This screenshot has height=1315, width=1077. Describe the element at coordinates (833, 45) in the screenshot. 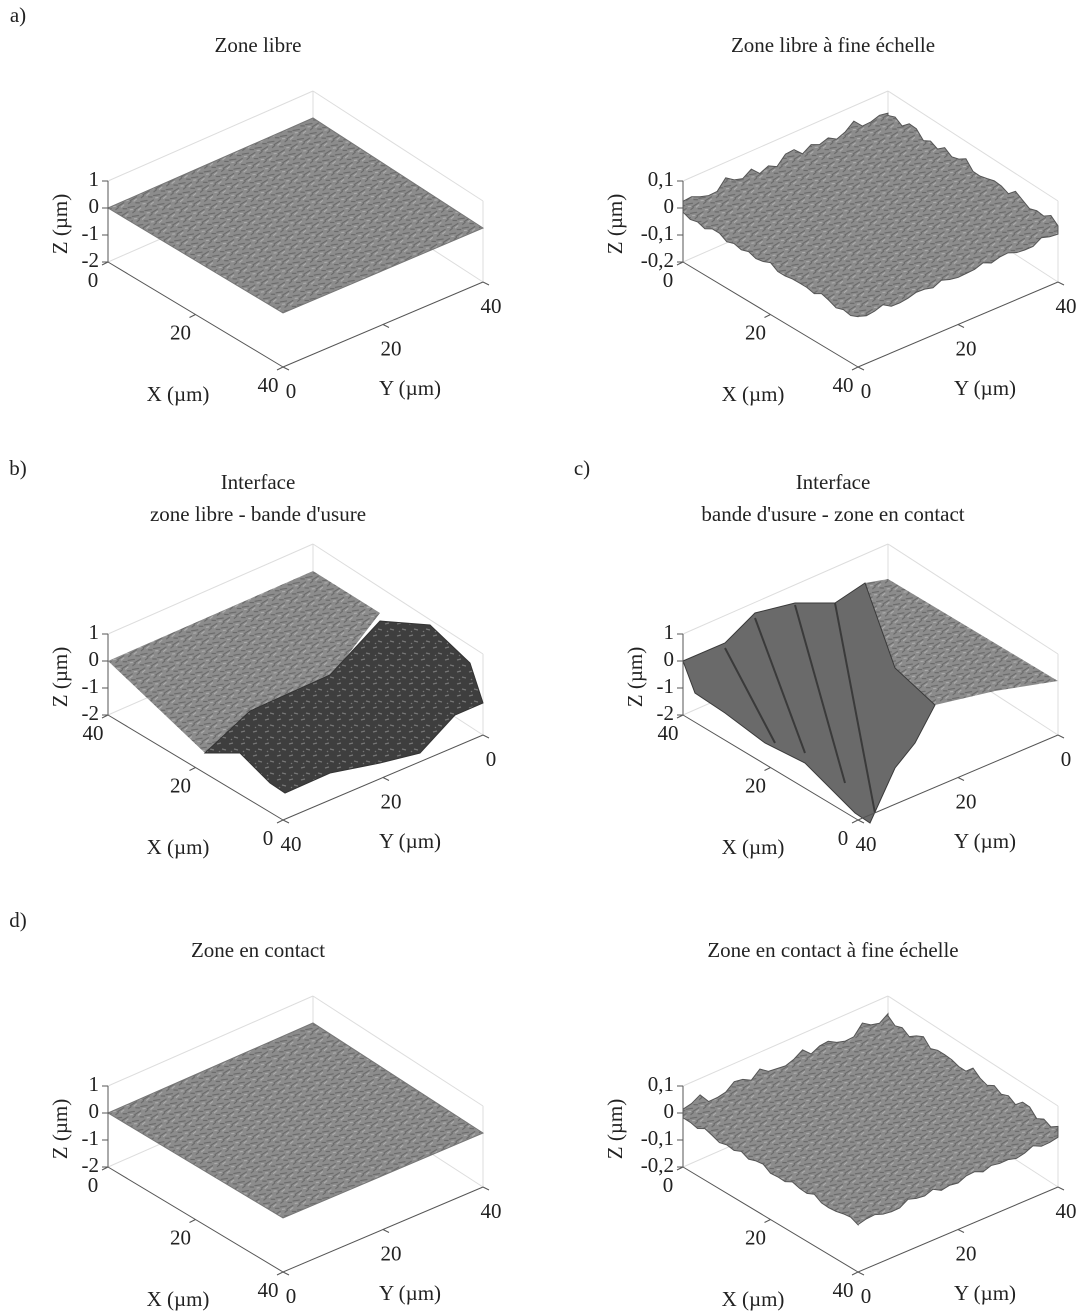

I see `panel-title: Zone libre à fine échelle` at that location.